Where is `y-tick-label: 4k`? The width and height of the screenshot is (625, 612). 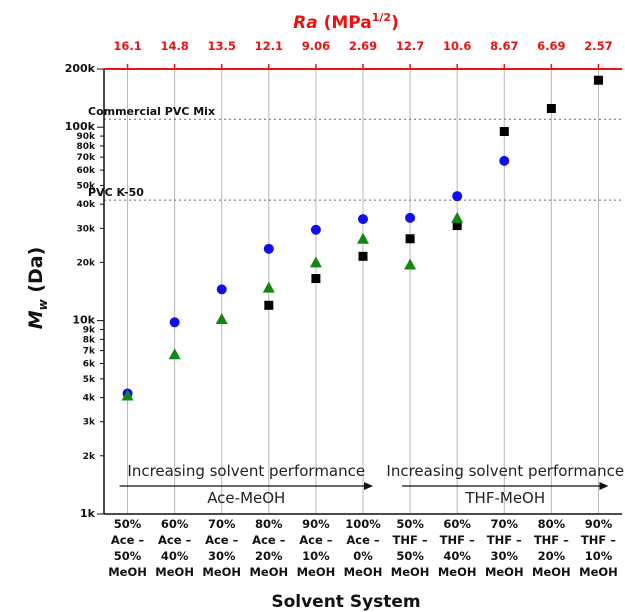
y-tick-label: 4k is located at coordinates (89, 399).